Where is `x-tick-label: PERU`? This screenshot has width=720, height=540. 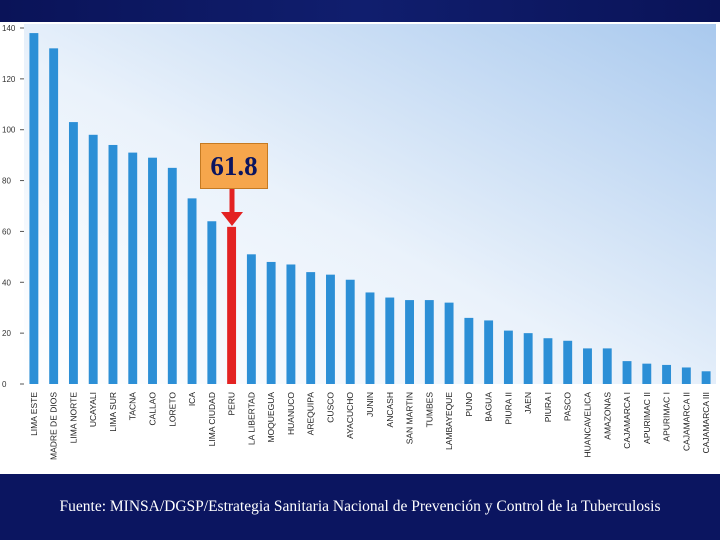 x-tick-label: PERU is located at coordinates (232, 404).